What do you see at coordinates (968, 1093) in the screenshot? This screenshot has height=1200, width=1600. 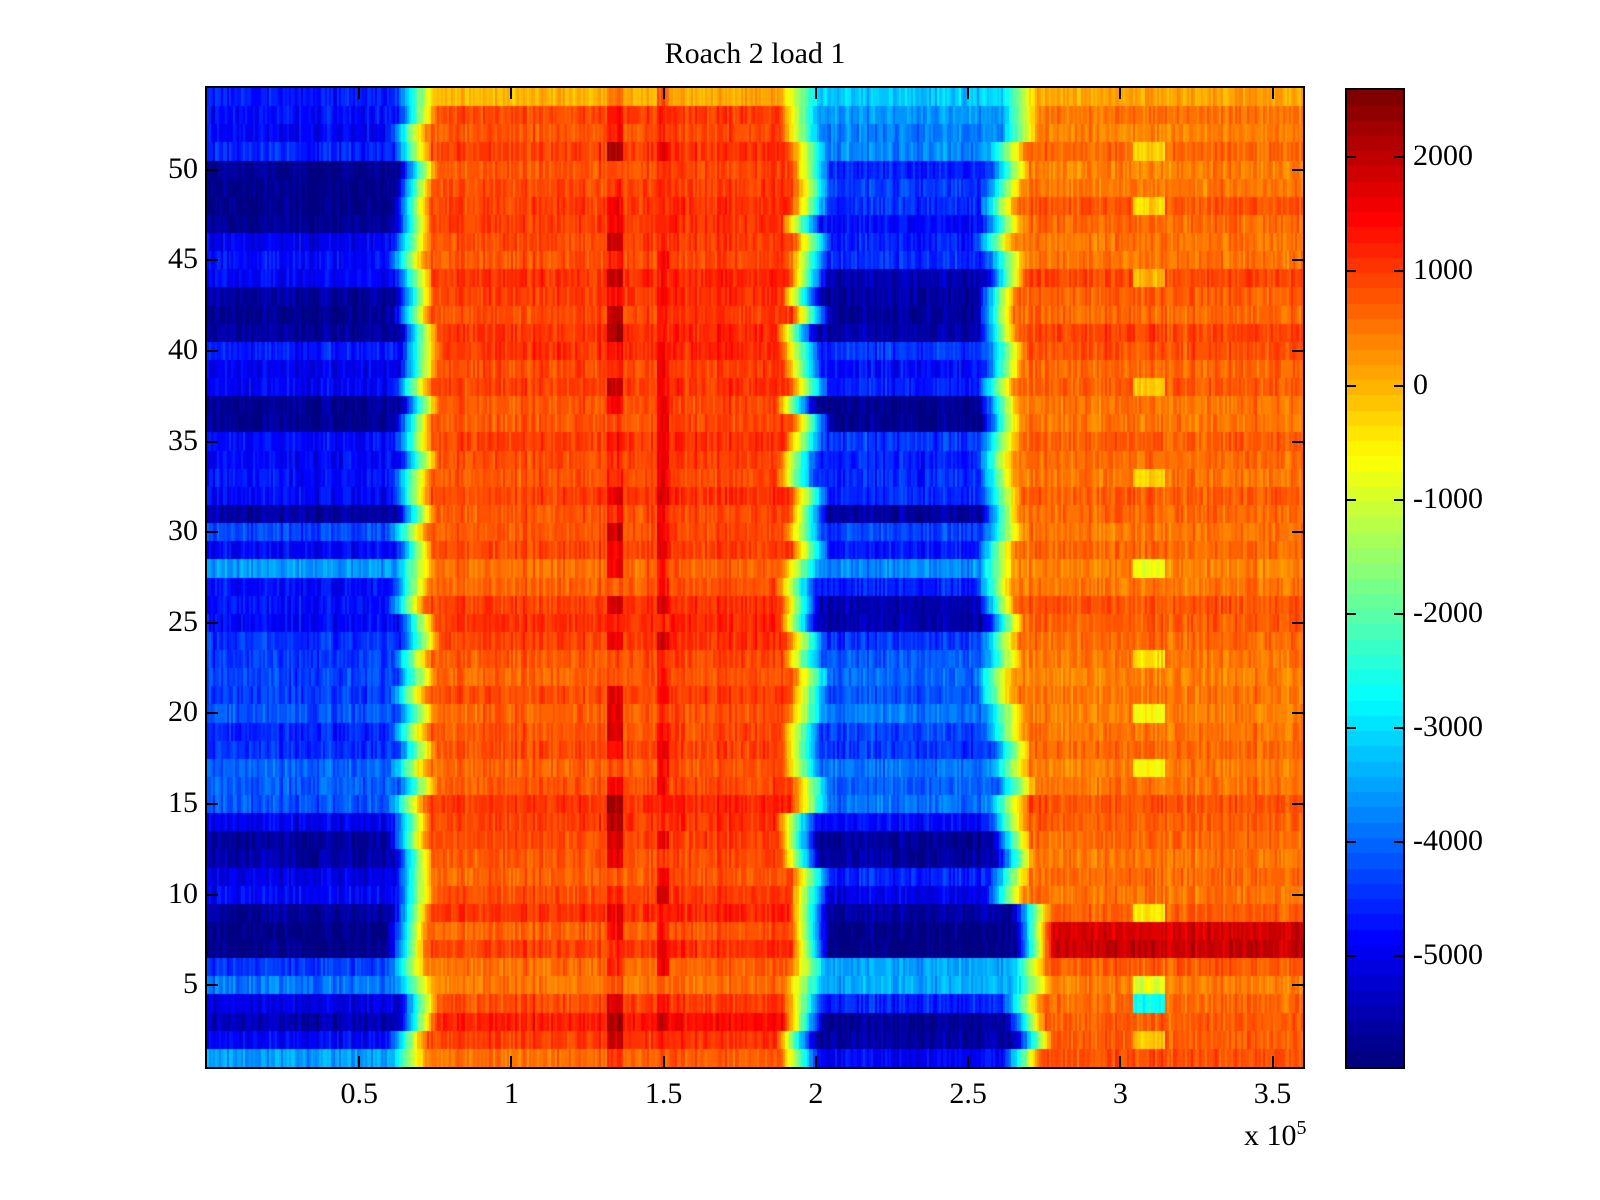 I see `x-tick-label: 2.5` at bounding box center [968, 1093].